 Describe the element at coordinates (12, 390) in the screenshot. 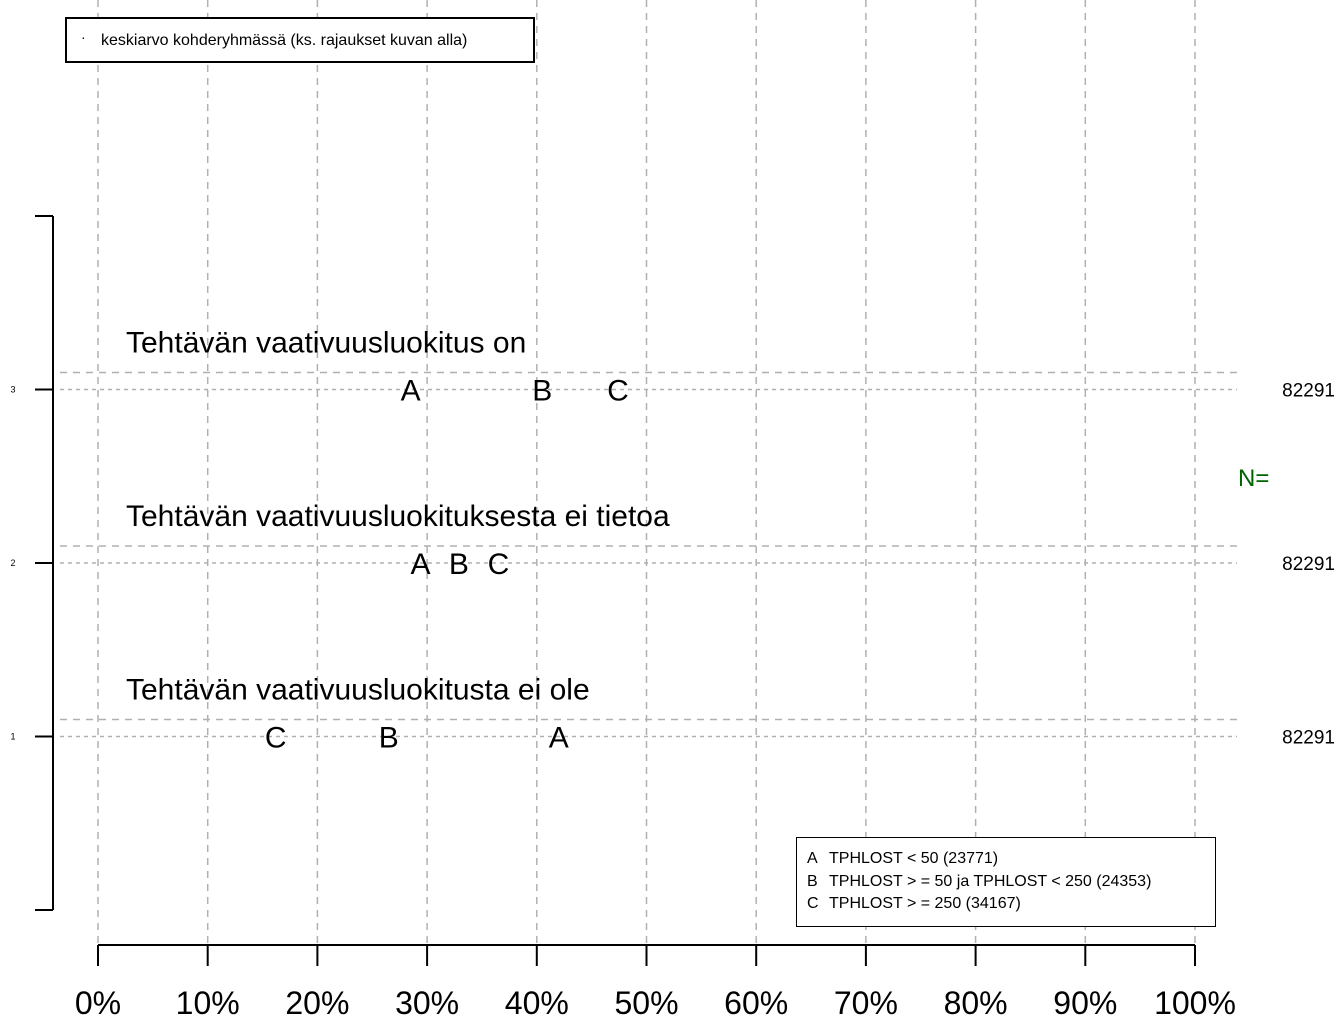

I see `y-tick-label: 3` at that location.